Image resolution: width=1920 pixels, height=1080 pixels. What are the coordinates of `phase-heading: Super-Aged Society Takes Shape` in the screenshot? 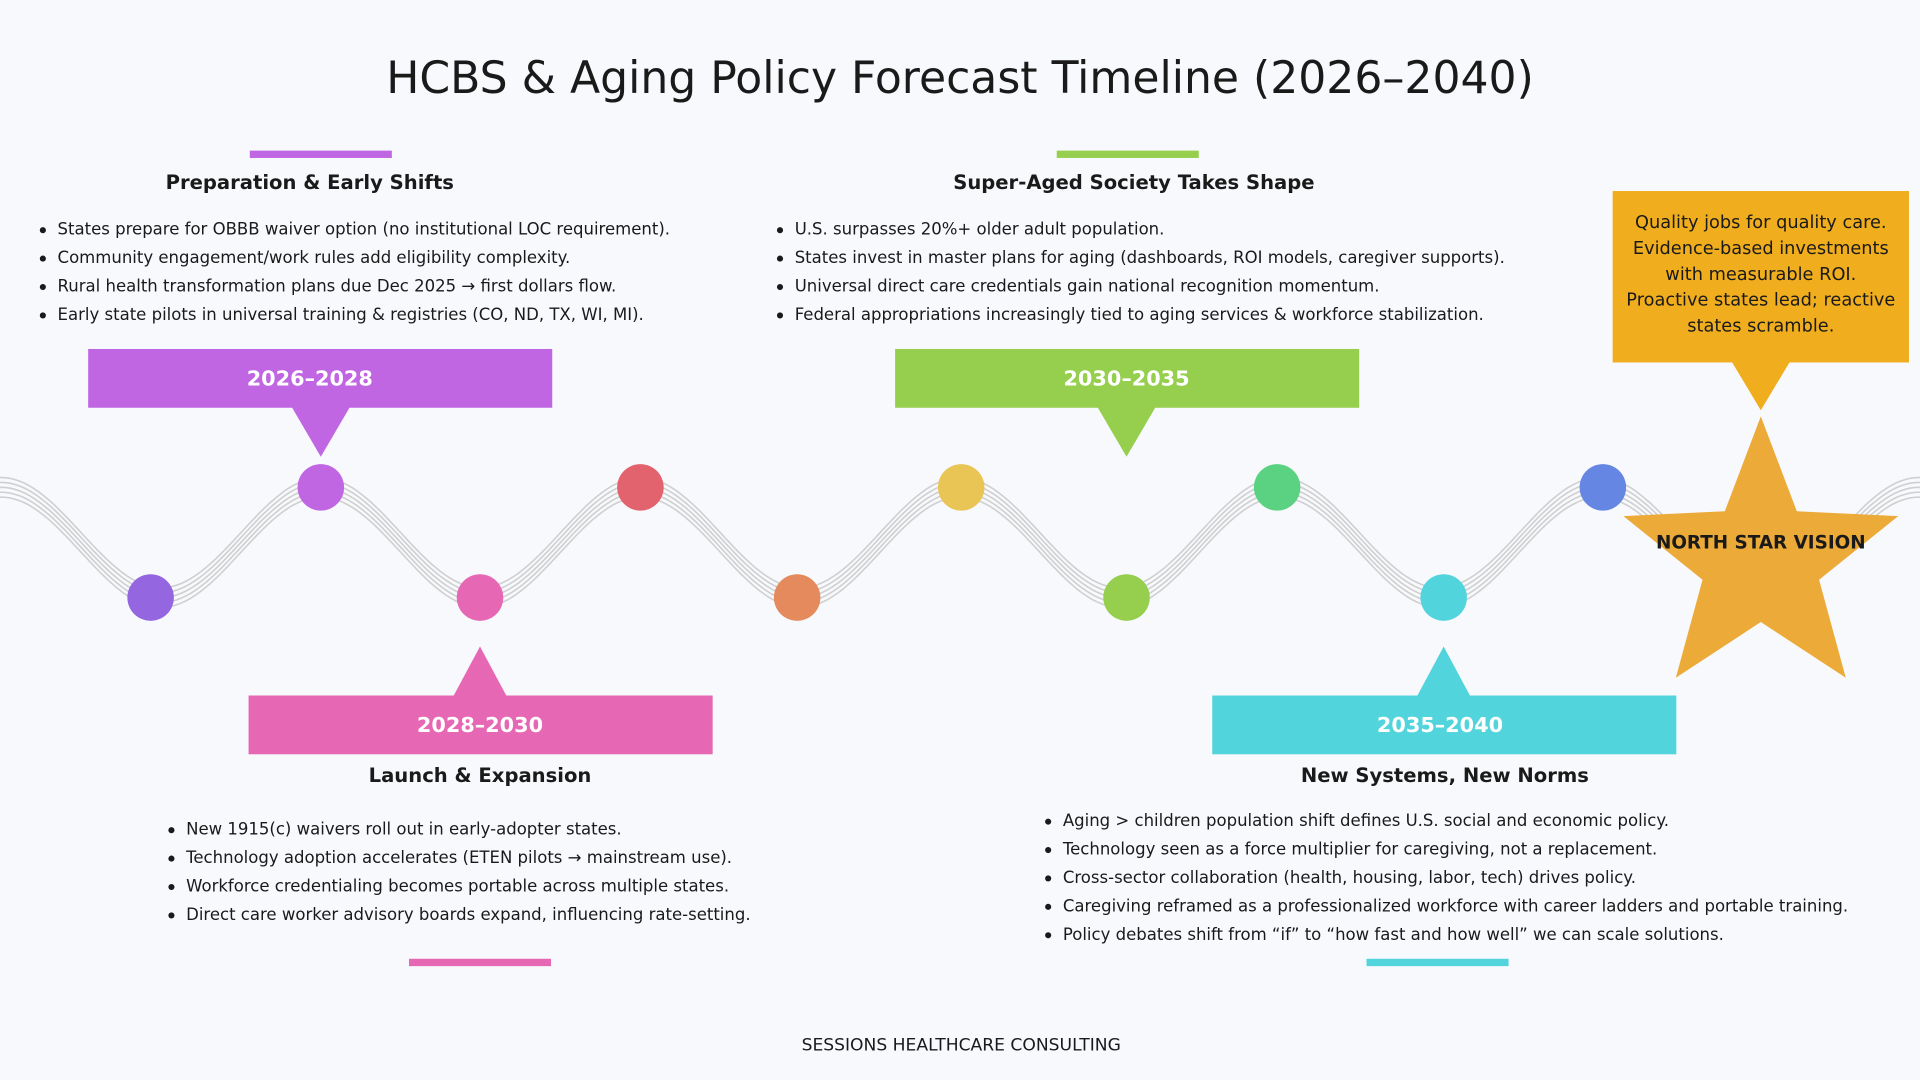 It's located at (1133, 182).